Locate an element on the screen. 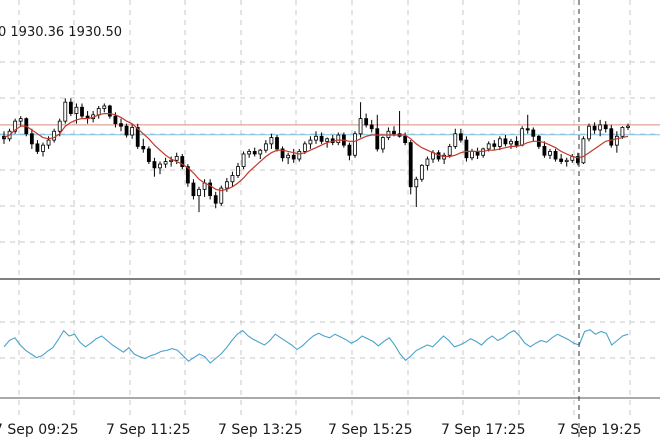 The height and width of the screenshot is (440, 660). price-quote-label: 0 1930.36 1930.50 is located at coordinates (61, 32).